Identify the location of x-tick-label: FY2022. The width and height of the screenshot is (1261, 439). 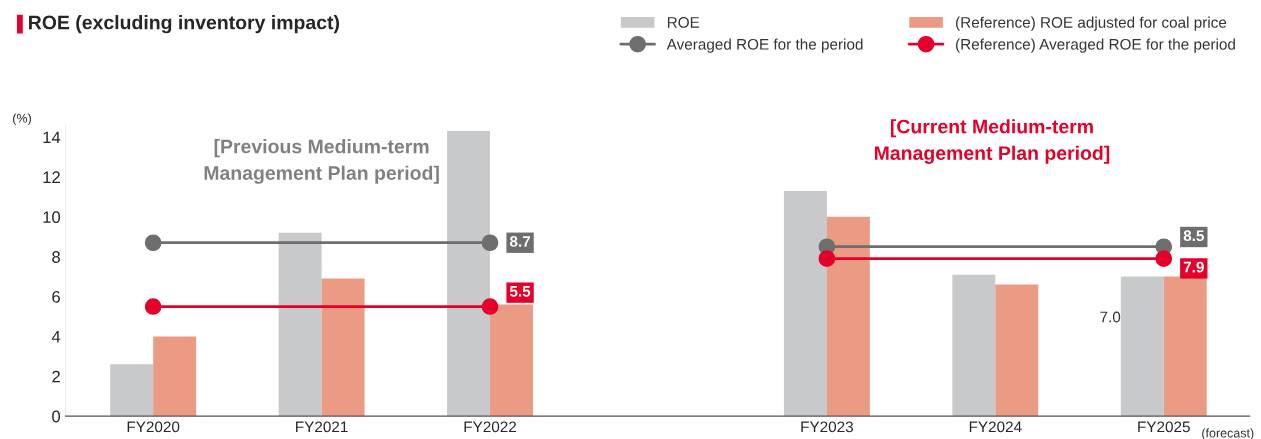
(490, 427).